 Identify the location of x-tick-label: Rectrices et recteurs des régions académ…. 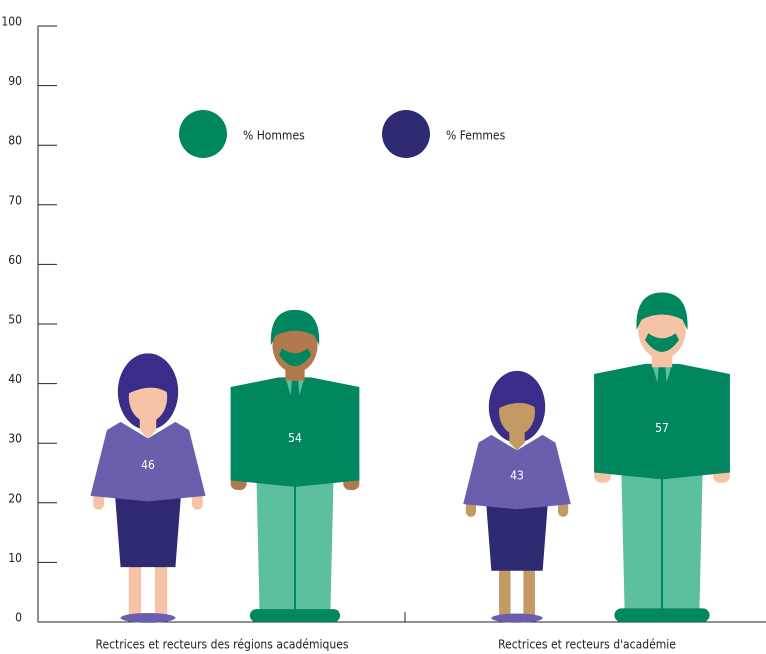
(222, 645).